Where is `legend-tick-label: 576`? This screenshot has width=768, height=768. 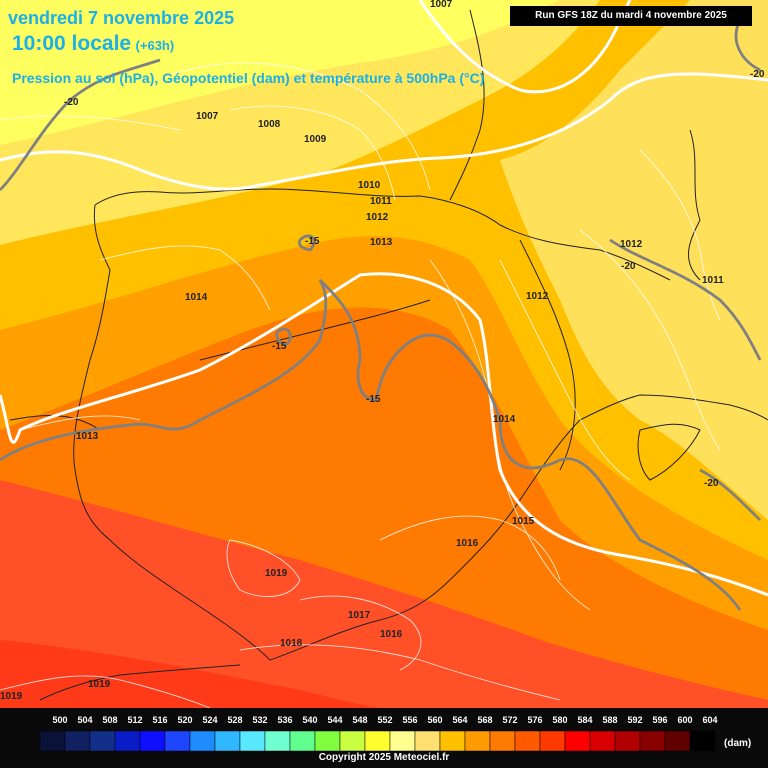 legend-tick-label: 576 is located at coordinates (534, 720).